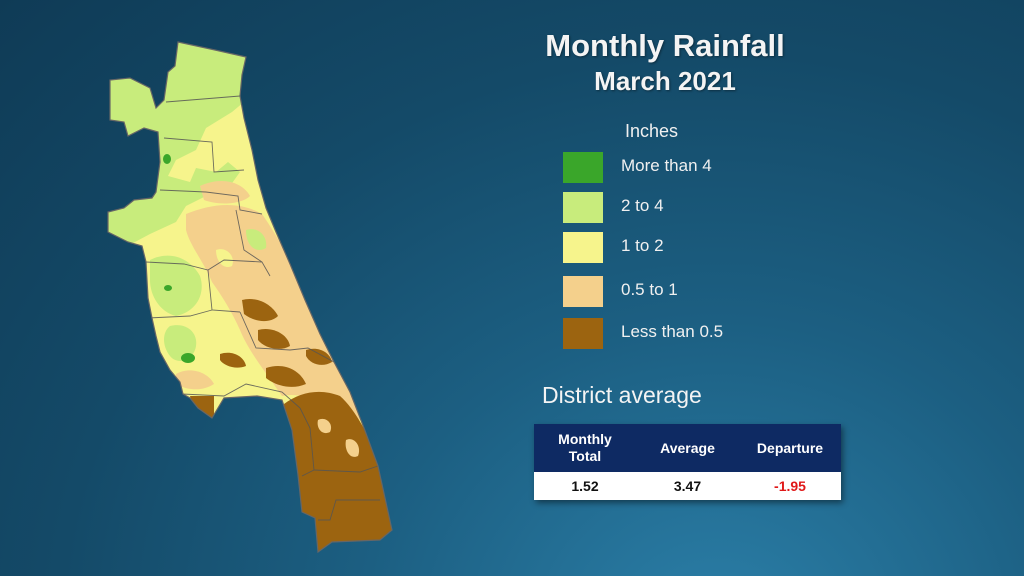  What do you see at coordinates (652, 131) in the screenshot?
I see `legend-units-label: Inches` at bounding box center [652, 131].